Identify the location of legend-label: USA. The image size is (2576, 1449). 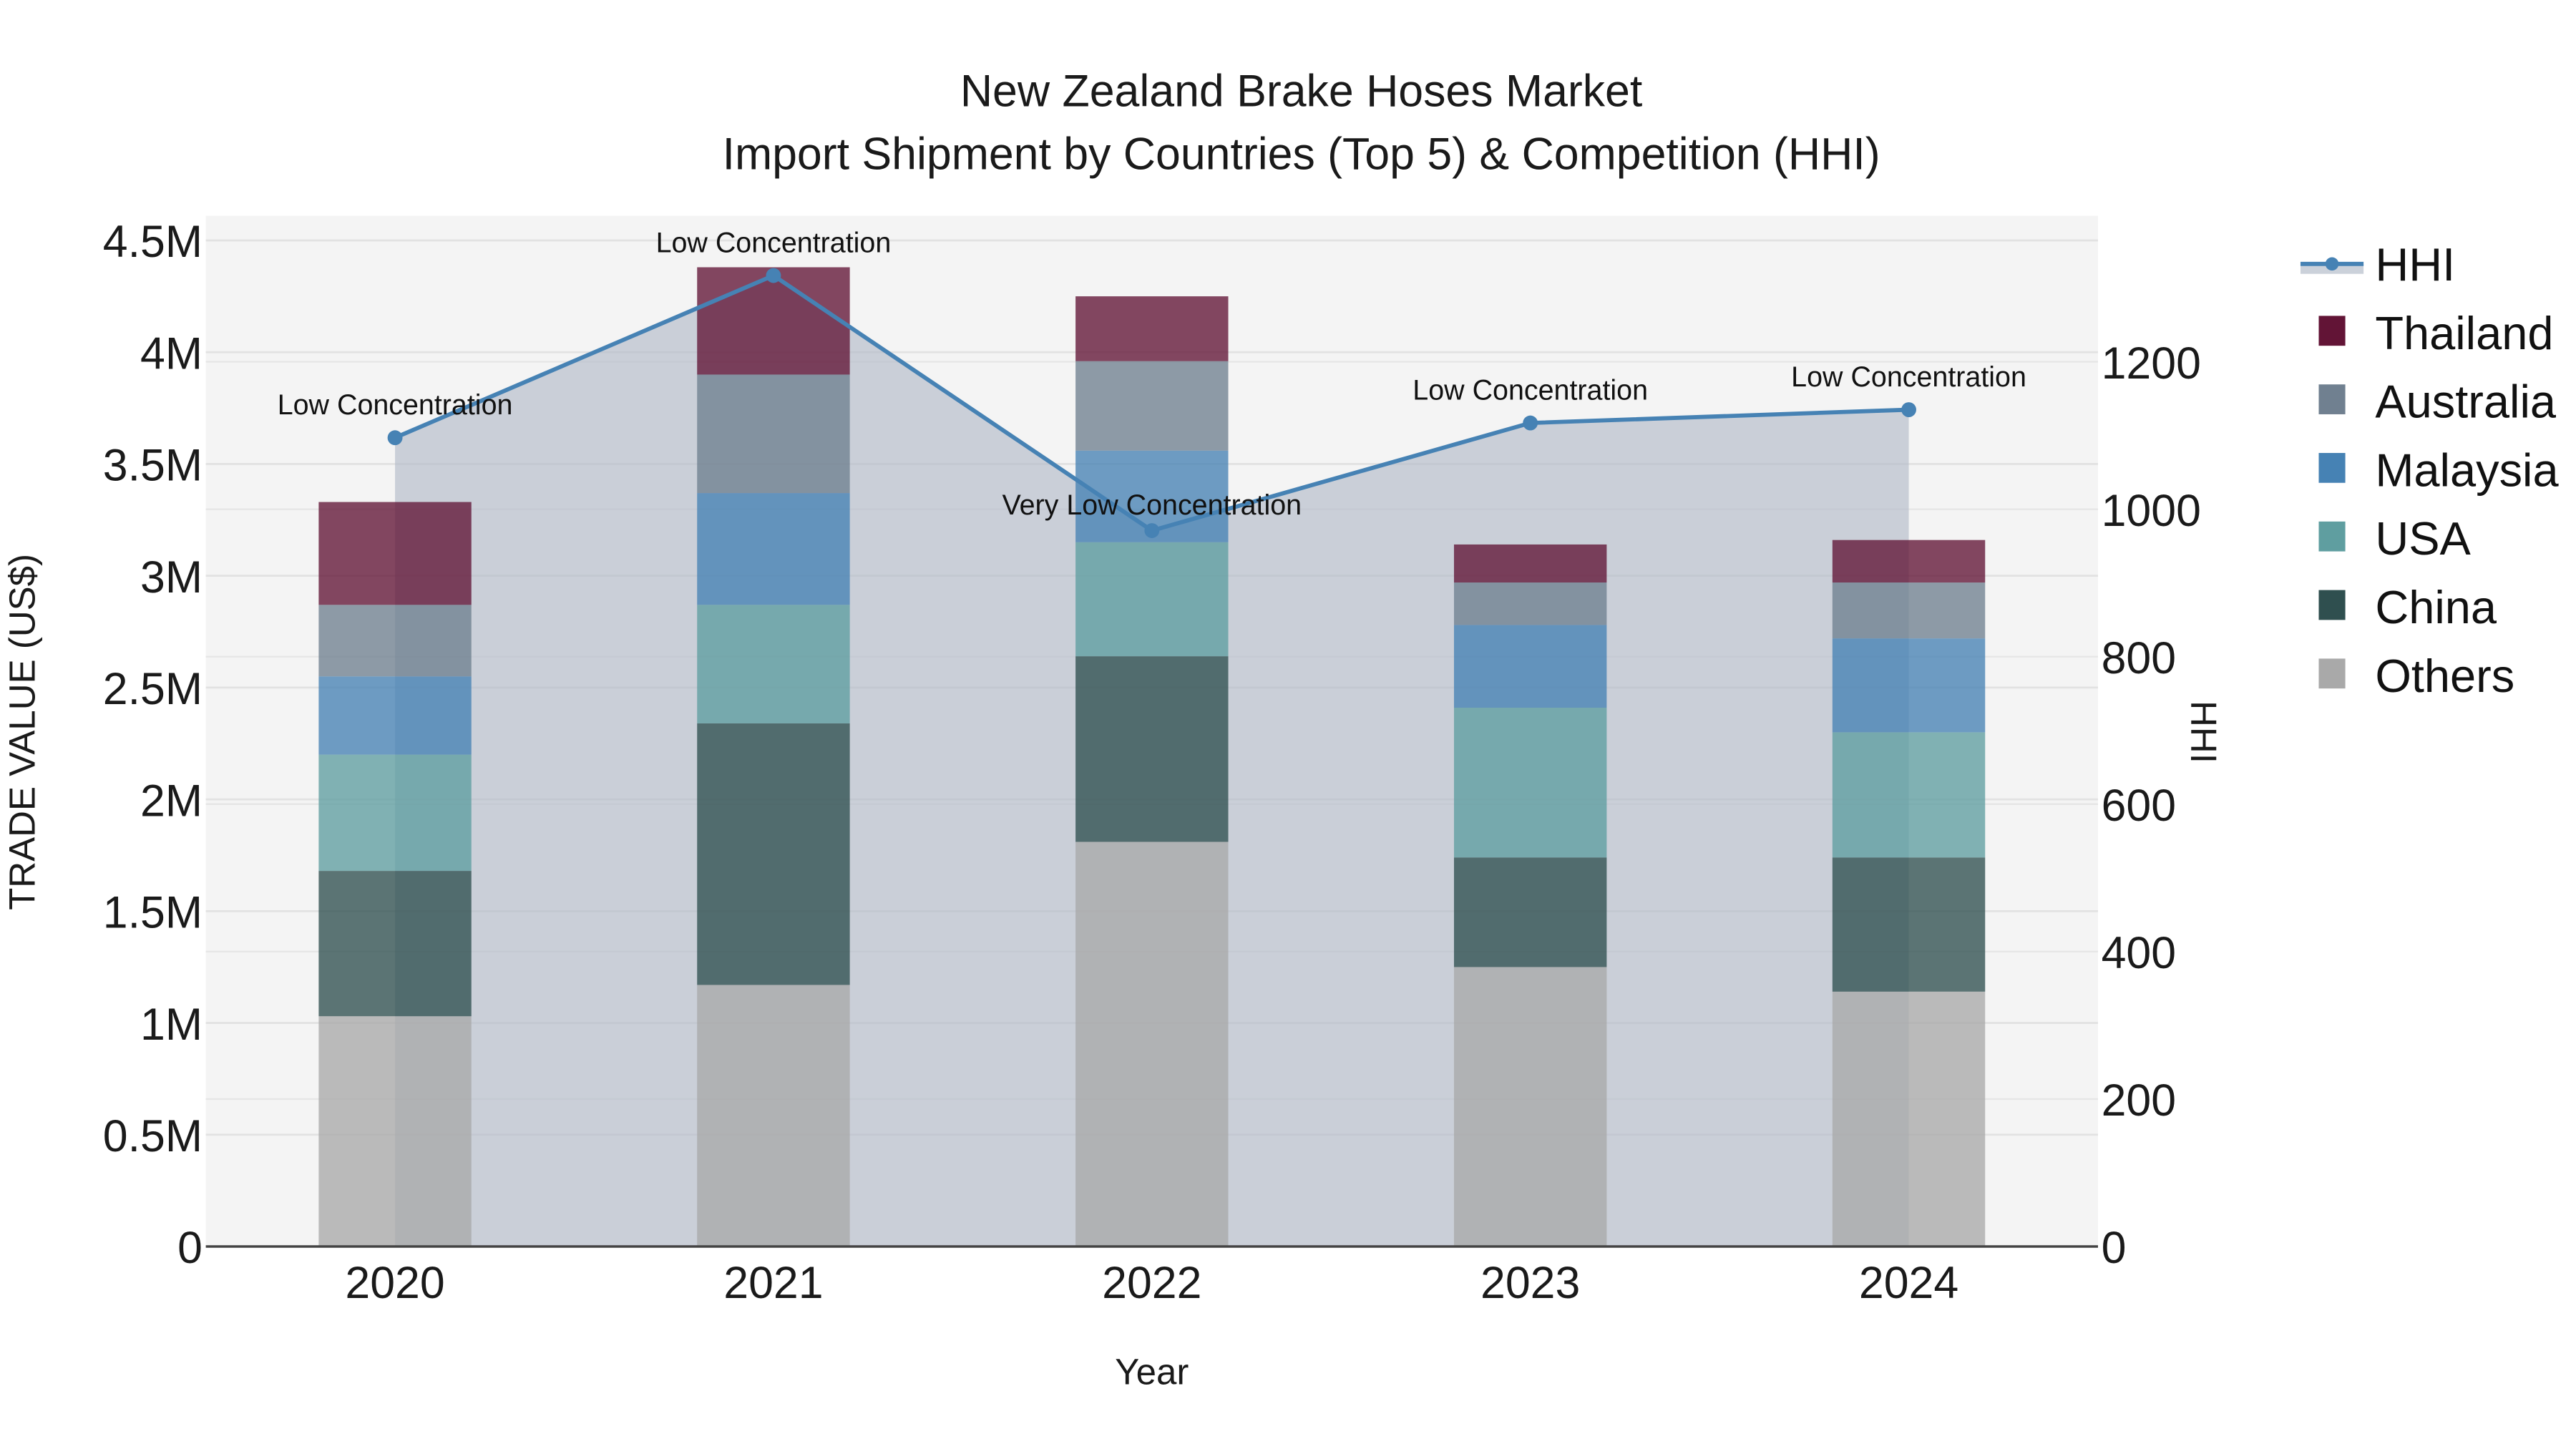
(2423, 538).